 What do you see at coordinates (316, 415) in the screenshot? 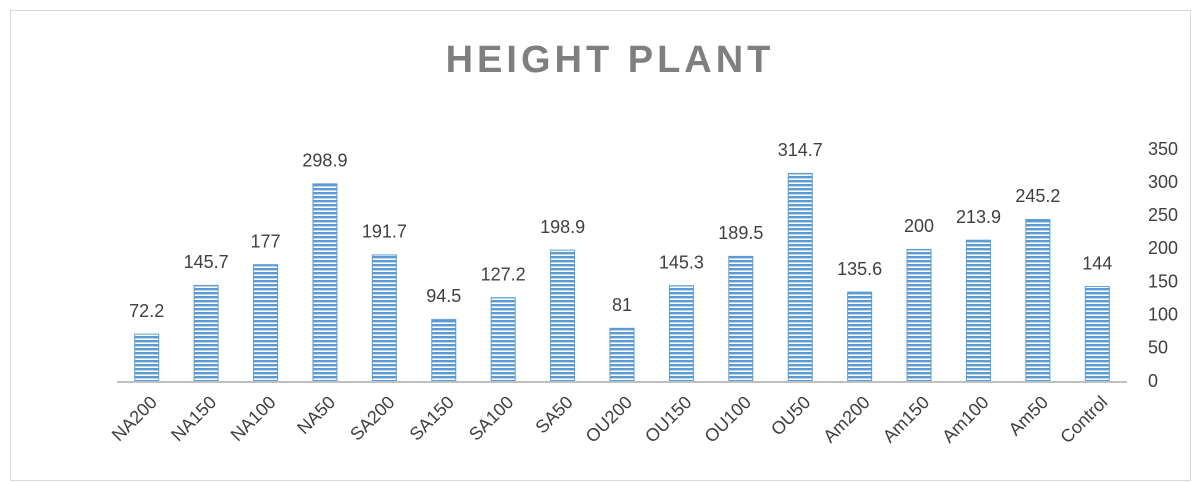
I see `x-tick-label: NA50` at bounding box center [316, 415].